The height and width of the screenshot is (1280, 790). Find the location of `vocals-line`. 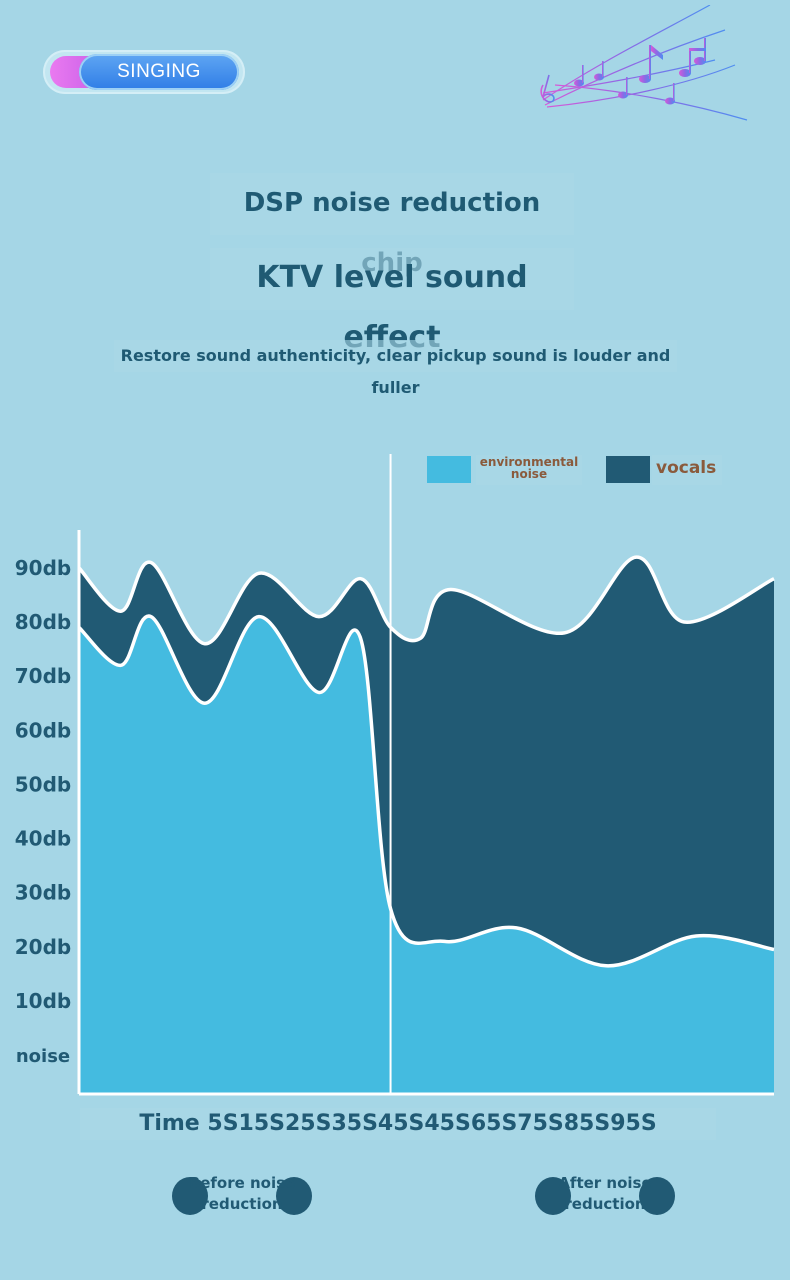

vocals-line is located at coordinates (426, 600).